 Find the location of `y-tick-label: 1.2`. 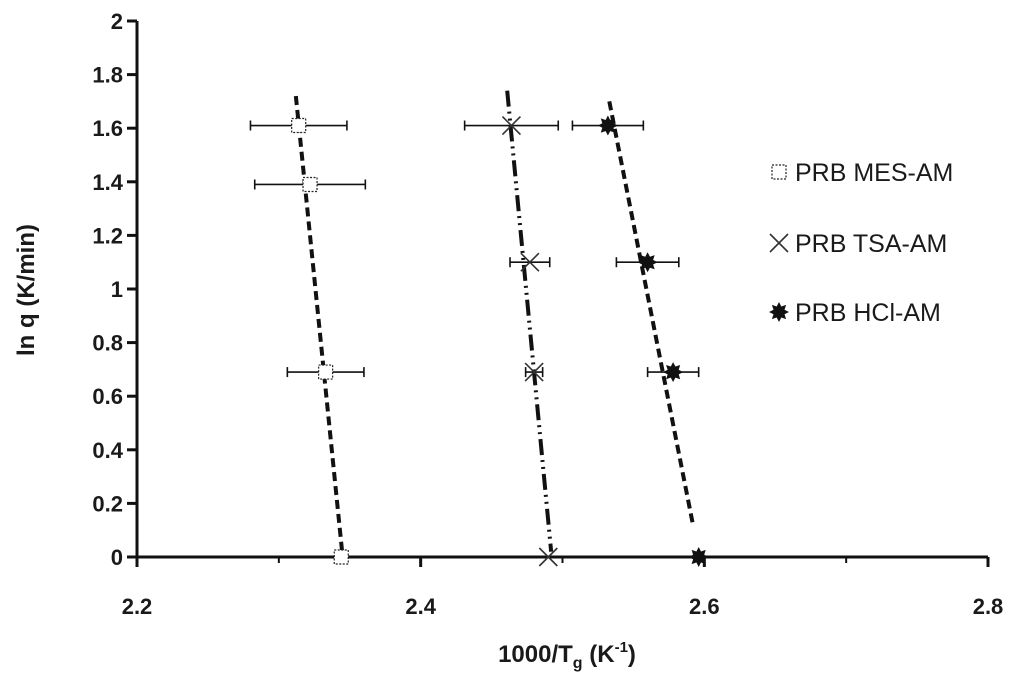

y-tick-label: 1.2 is located at coordinates (107, 235).